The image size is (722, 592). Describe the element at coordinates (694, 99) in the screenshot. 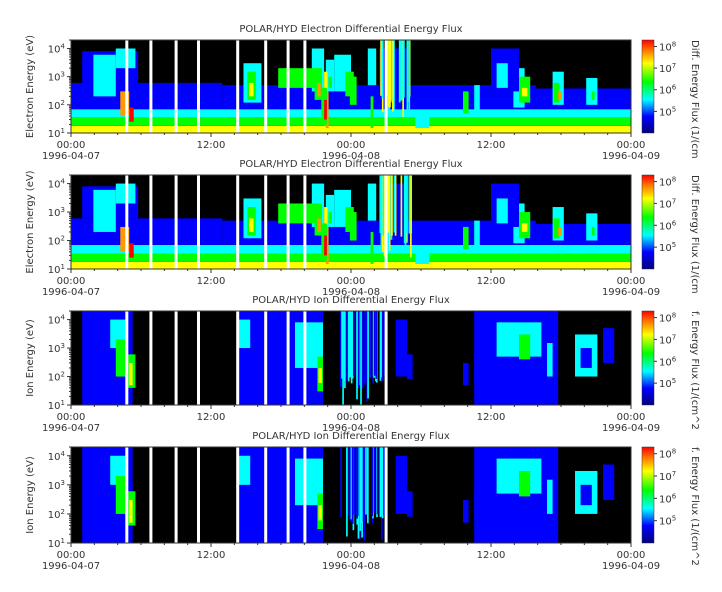

I see `colorbar-label: Diff. Energy Flux (1/(cm` at that location.